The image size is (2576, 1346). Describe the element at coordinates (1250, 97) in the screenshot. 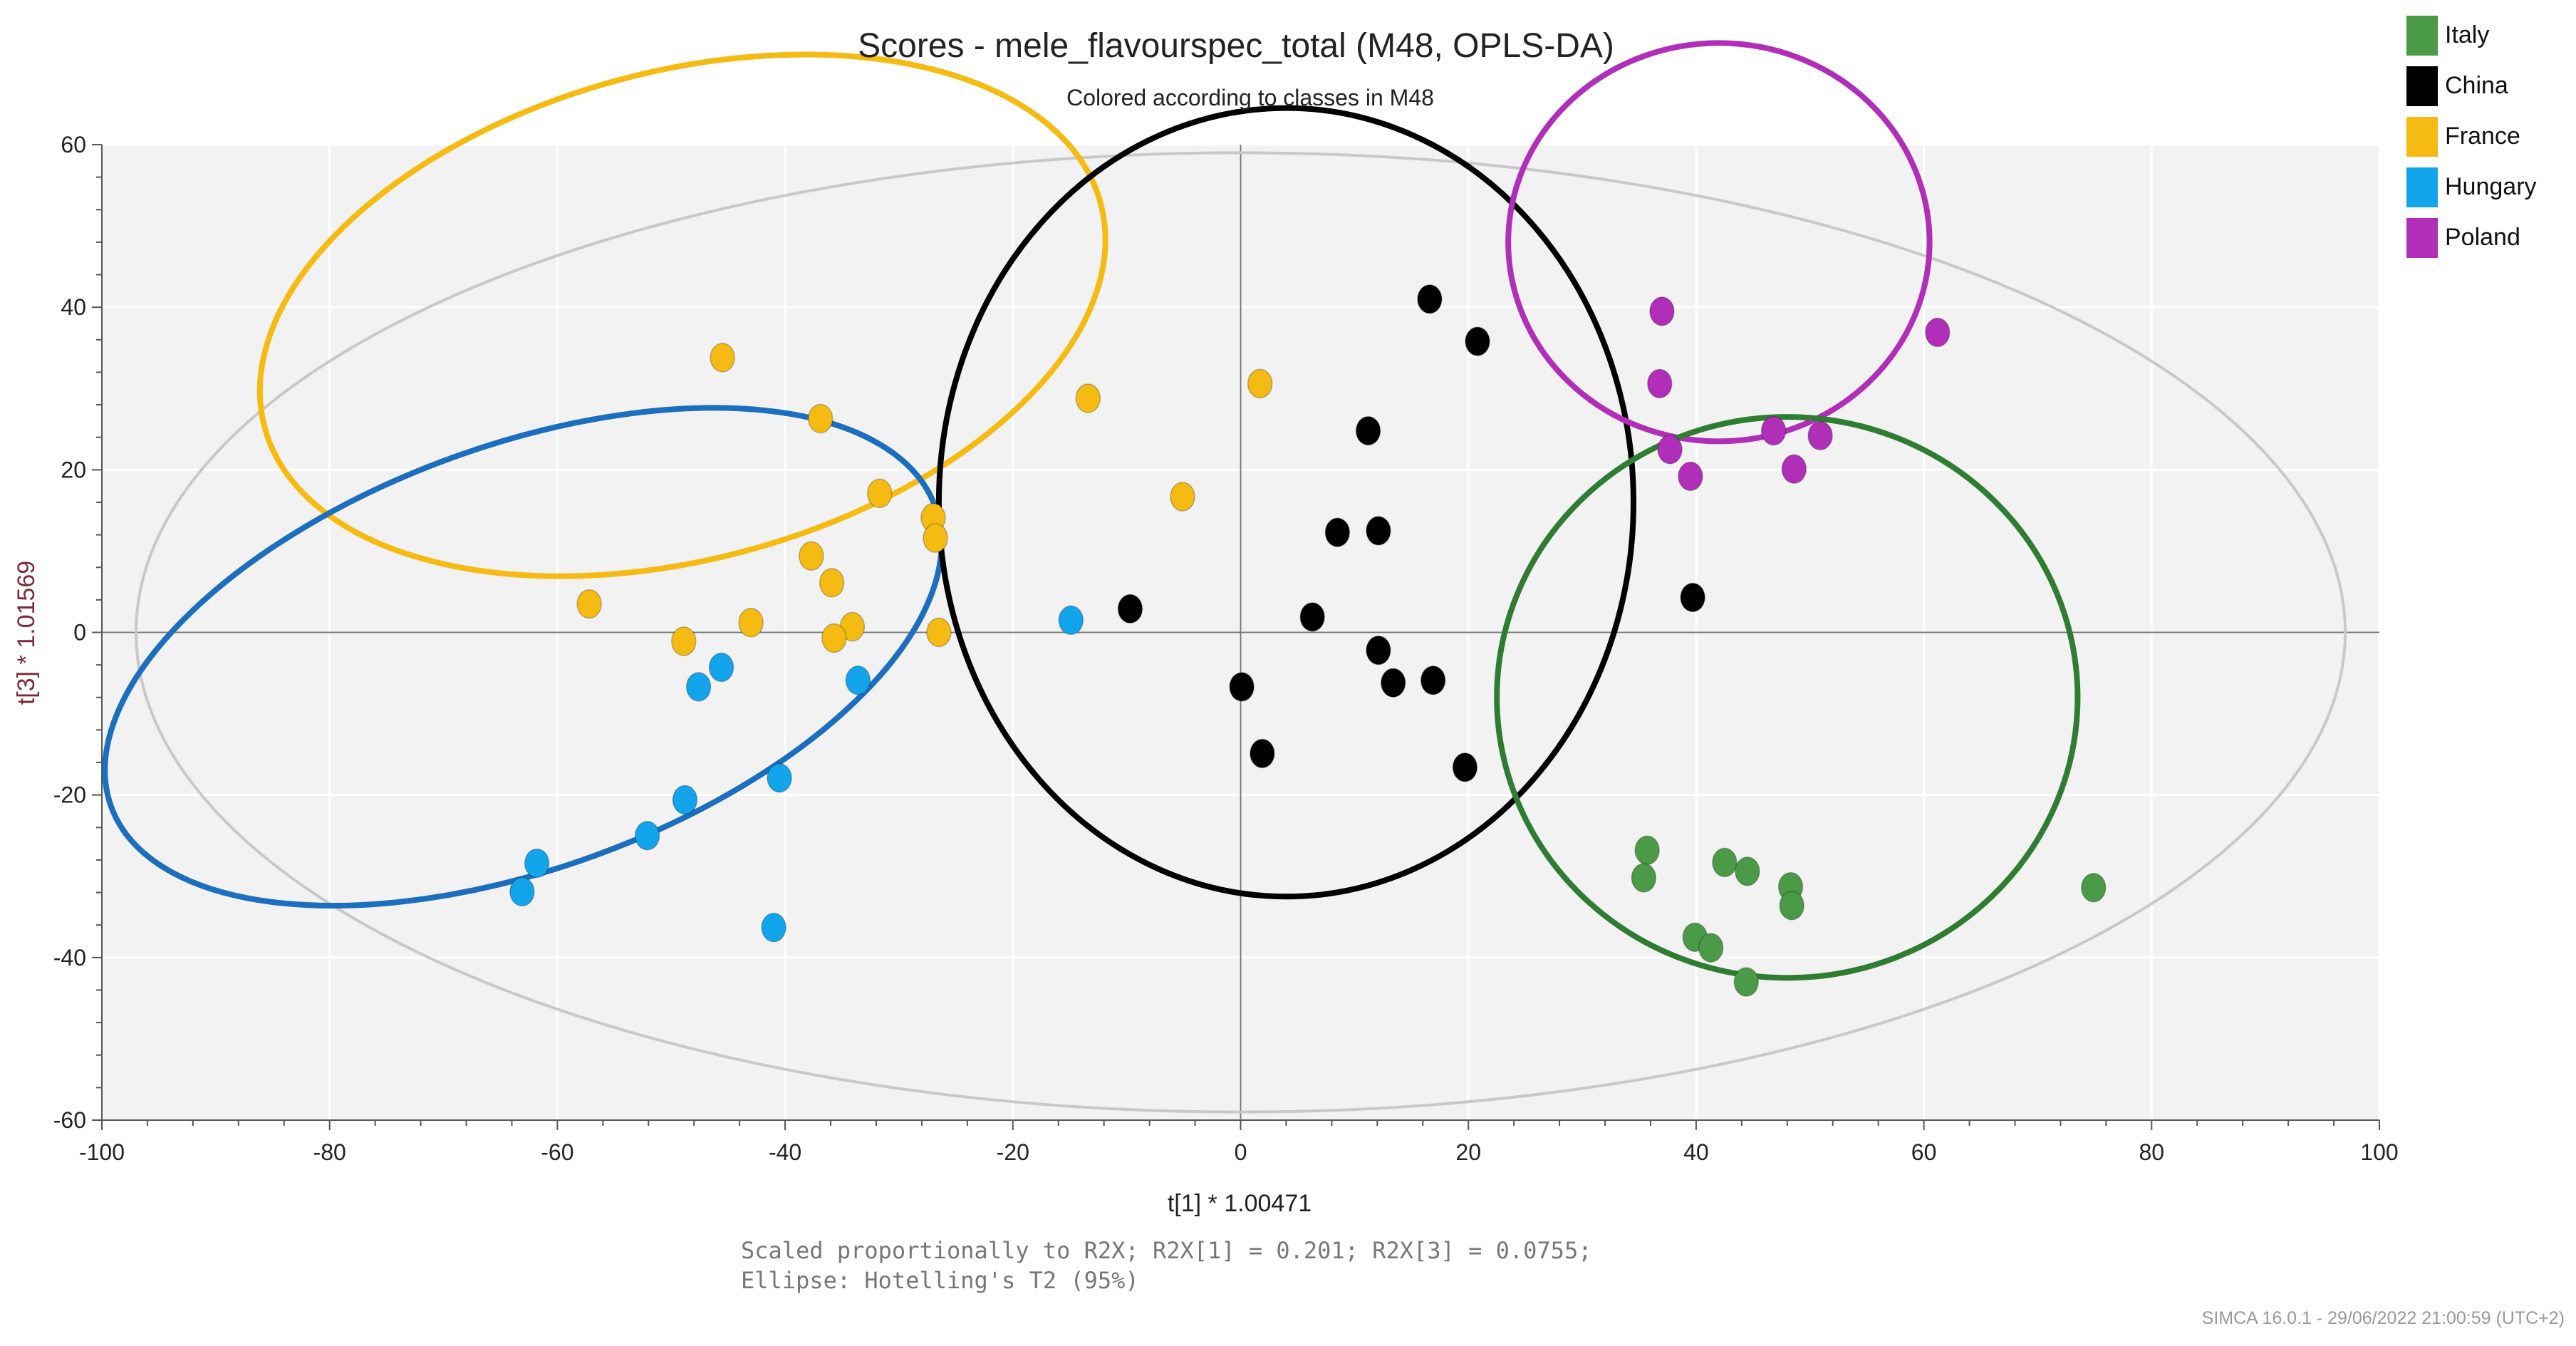

I see `chart-subtitle: Colored according to classes in M48` at that location.